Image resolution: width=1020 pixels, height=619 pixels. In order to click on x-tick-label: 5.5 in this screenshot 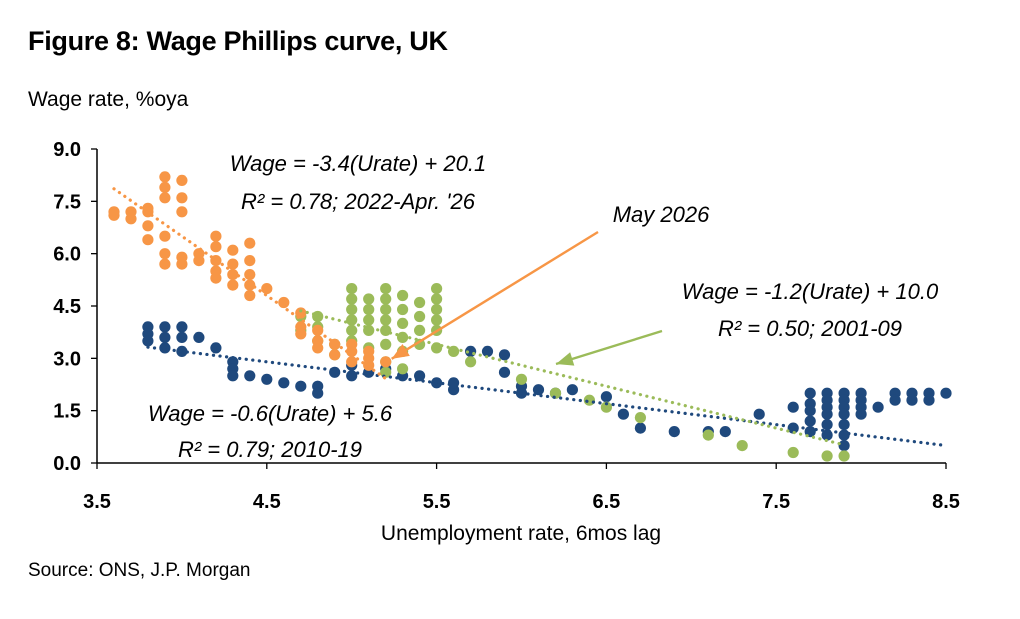, I will do `click(437, 502)`.